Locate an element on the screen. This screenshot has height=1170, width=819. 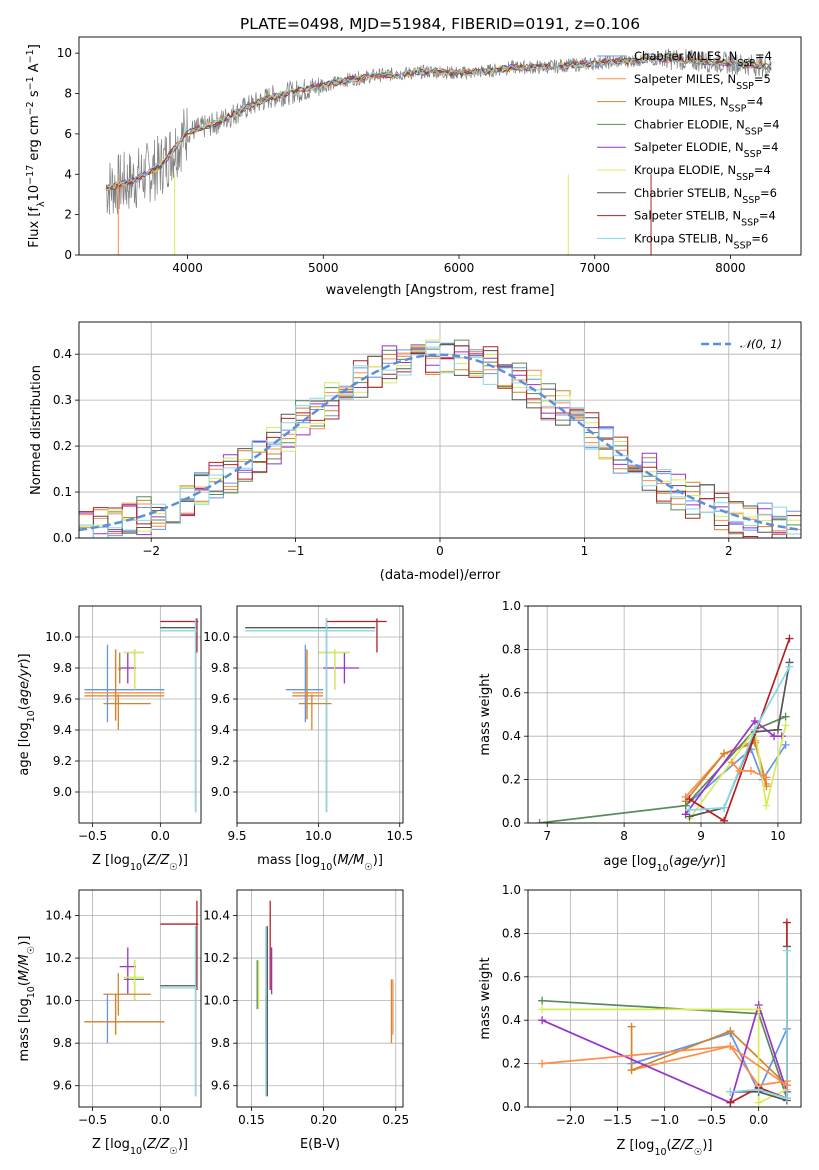
x-tick-label: 5000 is located at coordinates (323, 268).